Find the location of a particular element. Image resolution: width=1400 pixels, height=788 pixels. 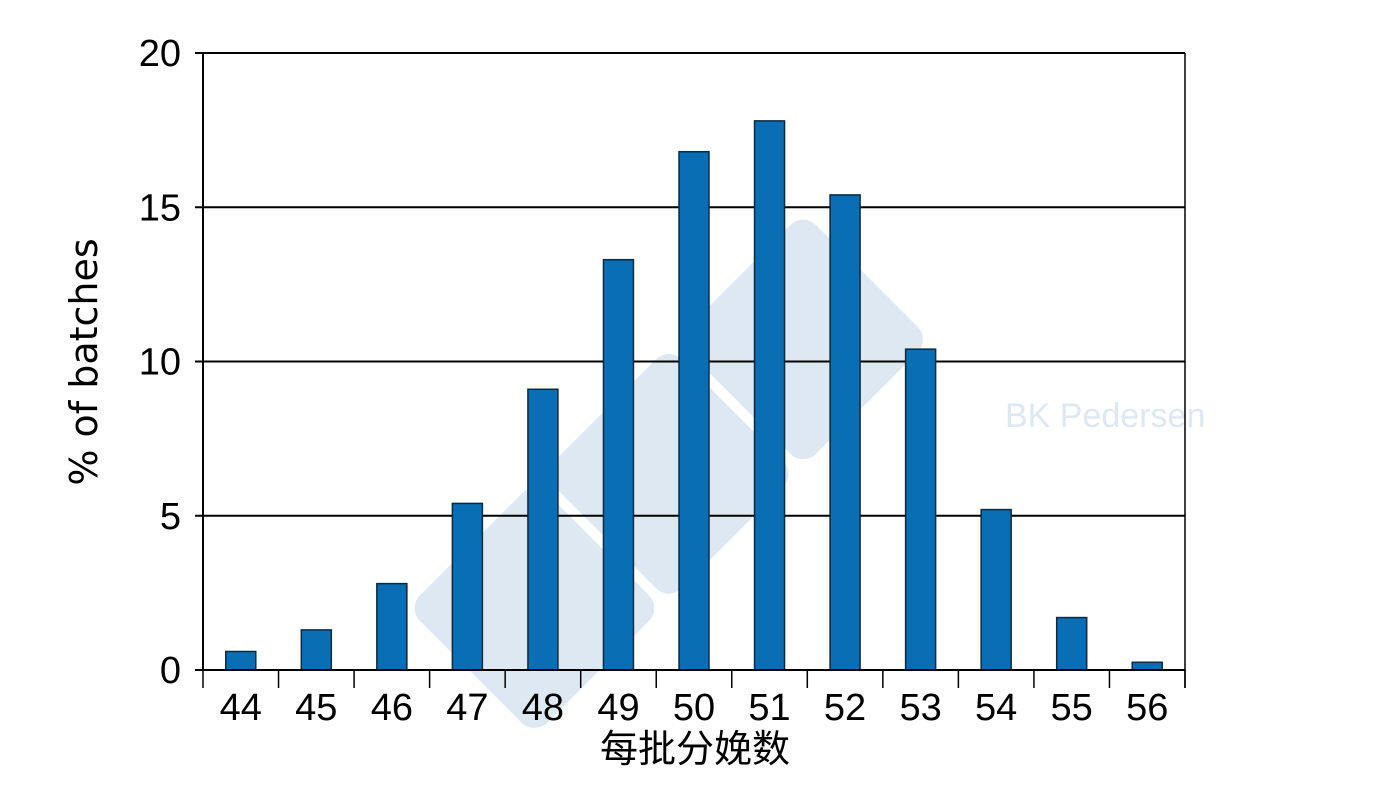

y-tick-labels: 0 5 10 15 20 is located at coordinates (160, 362).